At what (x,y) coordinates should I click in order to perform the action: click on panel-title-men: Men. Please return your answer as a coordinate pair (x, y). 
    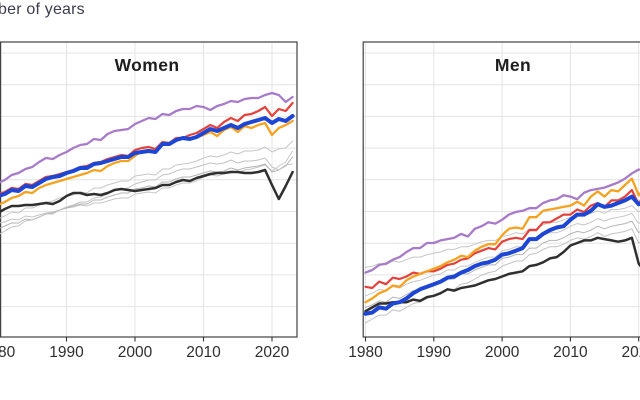
    Looking at the image, I should click on (513, 65).